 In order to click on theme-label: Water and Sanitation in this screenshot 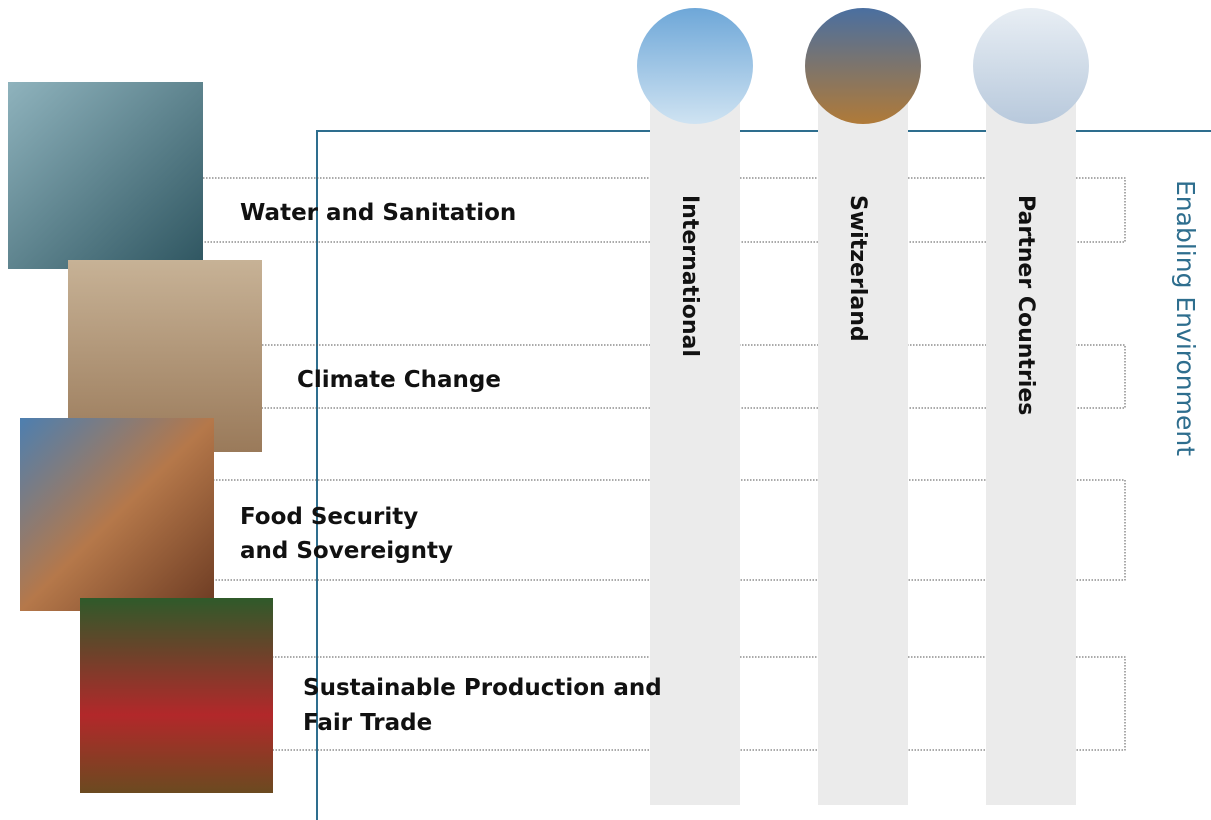, I will do `click(378, 213)`.